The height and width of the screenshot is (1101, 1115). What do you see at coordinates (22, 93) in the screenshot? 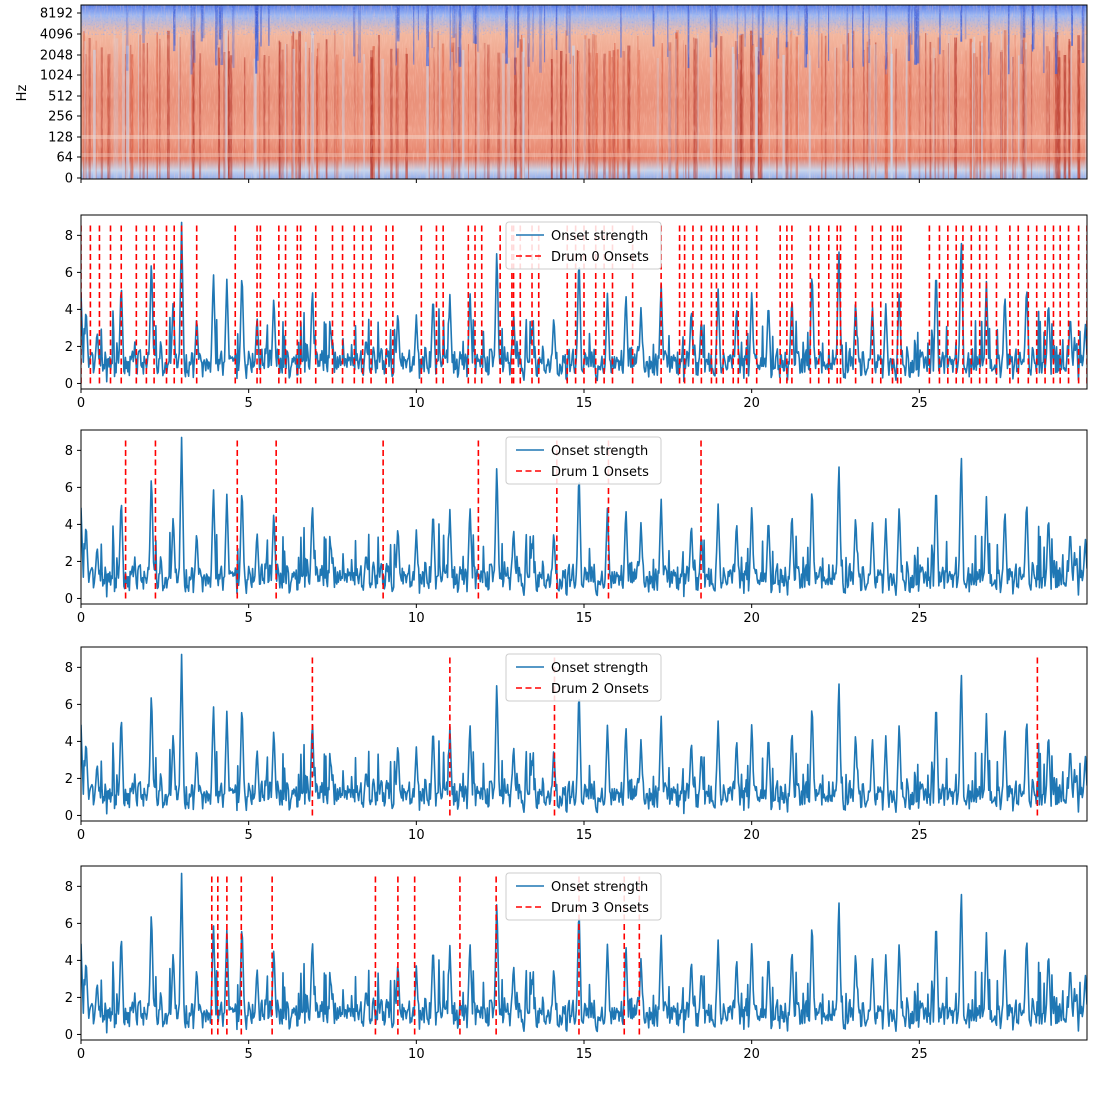
I see `spectrogram-y-axis-label: Hz` at bounding box center [22, 93].